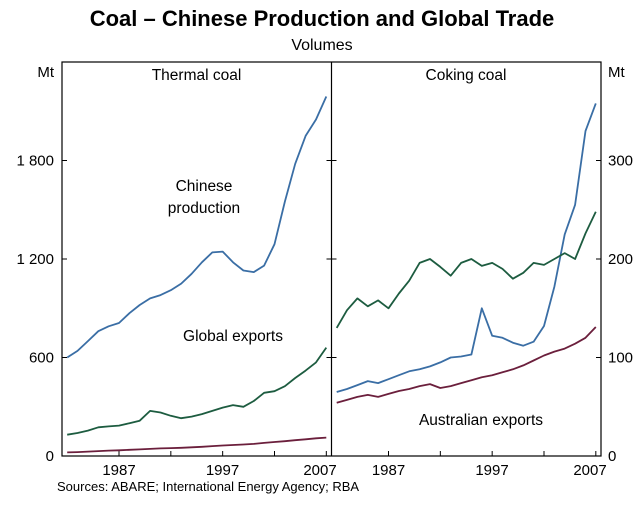 This screenshot has height=509, width=644. I want to click on left-tick-600: 600, so click(41, 358).